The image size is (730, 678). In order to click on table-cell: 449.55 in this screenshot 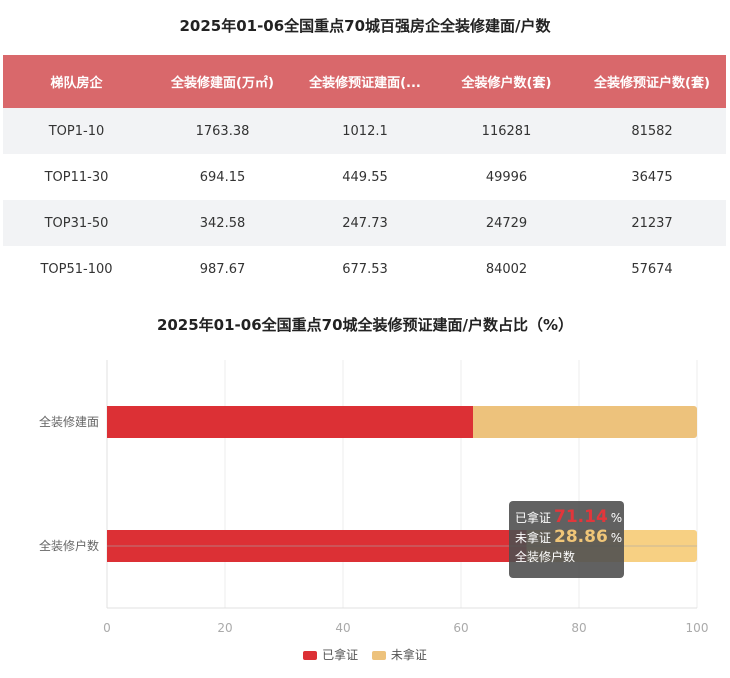, I will do `click(365, 177)`.